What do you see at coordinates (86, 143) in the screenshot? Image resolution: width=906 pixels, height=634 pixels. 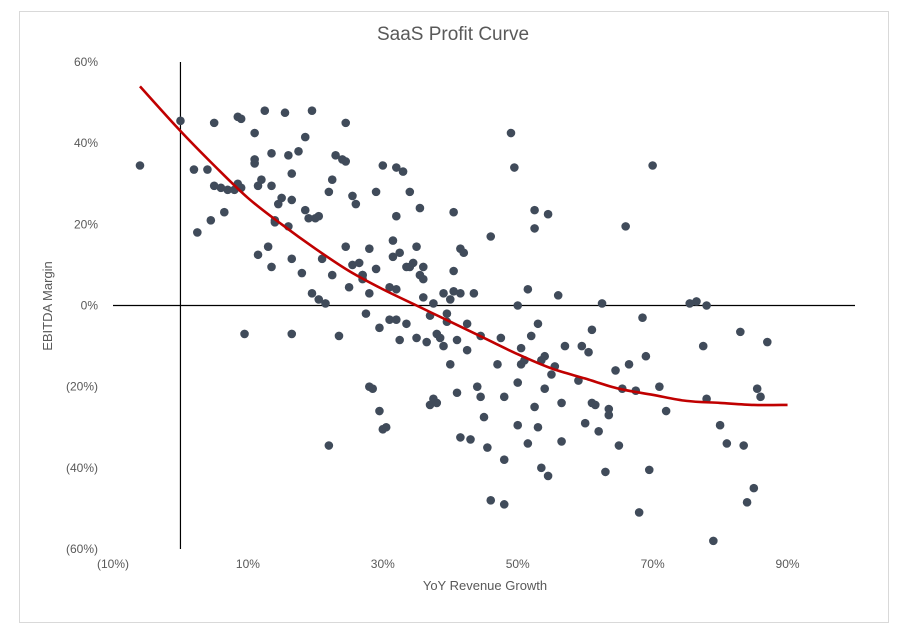 I see `y-tick-label: 40%` at bounding box center [86, 143].